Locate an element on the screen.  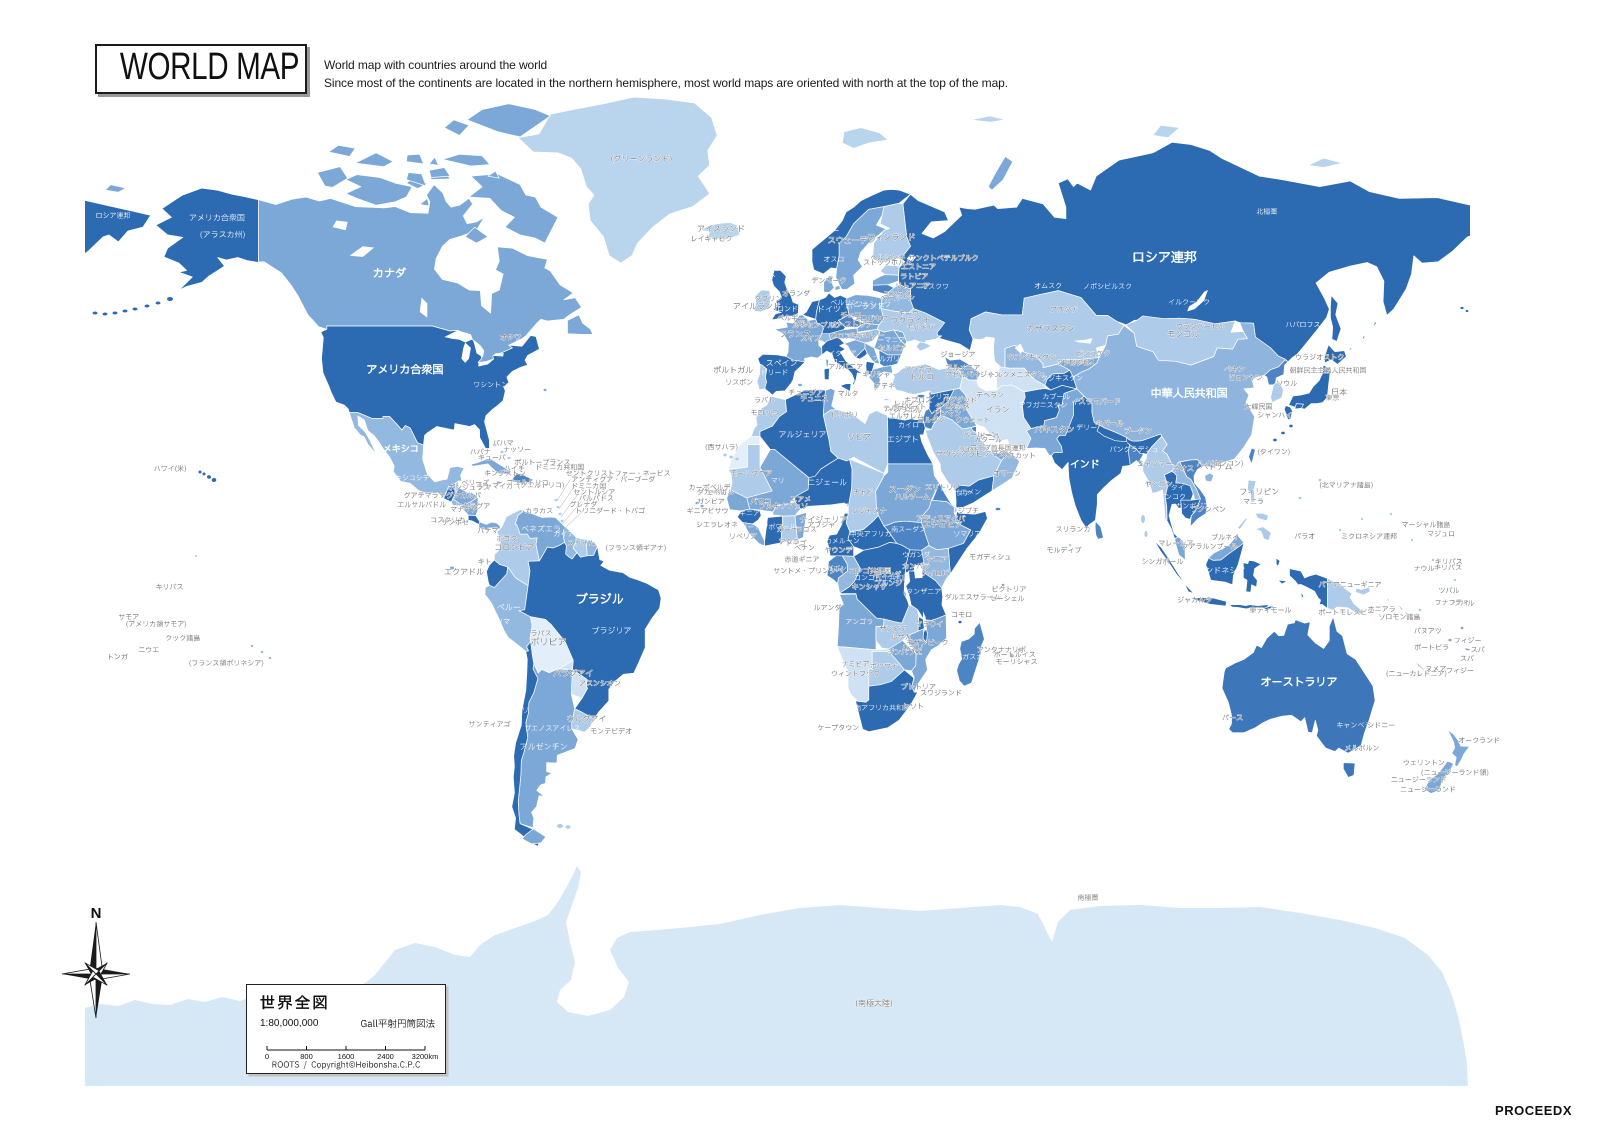
svg-text: N is located at coordinates (96, 913).